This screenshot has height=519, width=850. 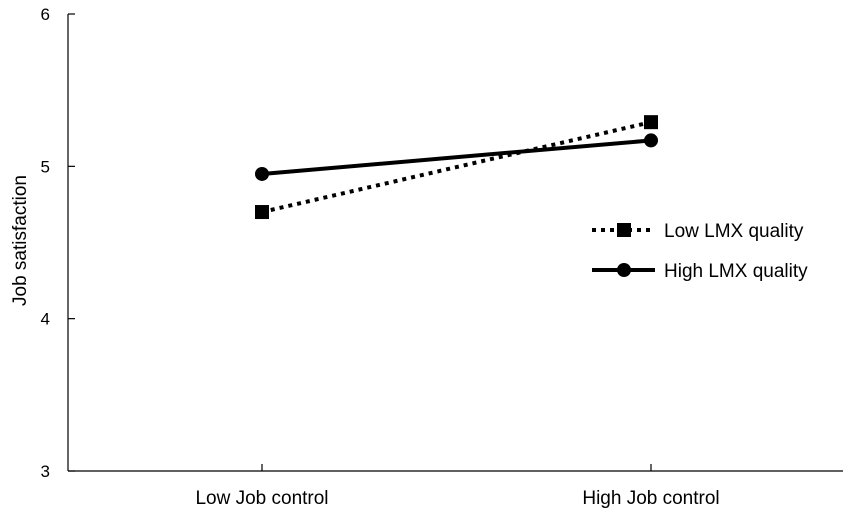 I want to click on legend-item: High LMX quality, so click(x=700, y=271).